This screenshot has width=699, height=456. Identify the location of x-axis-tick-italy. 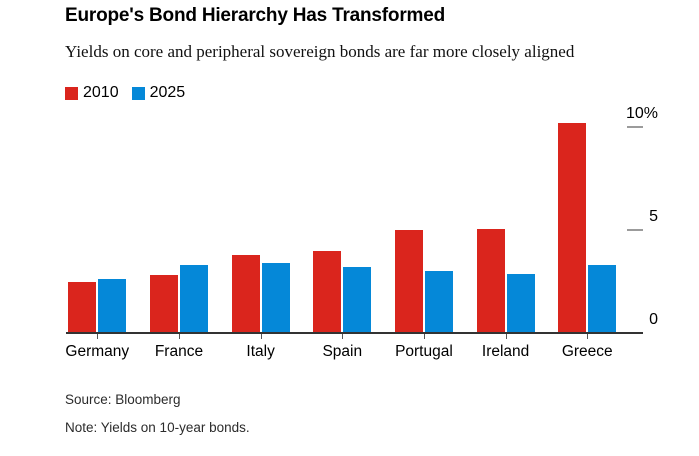
(261, 336).